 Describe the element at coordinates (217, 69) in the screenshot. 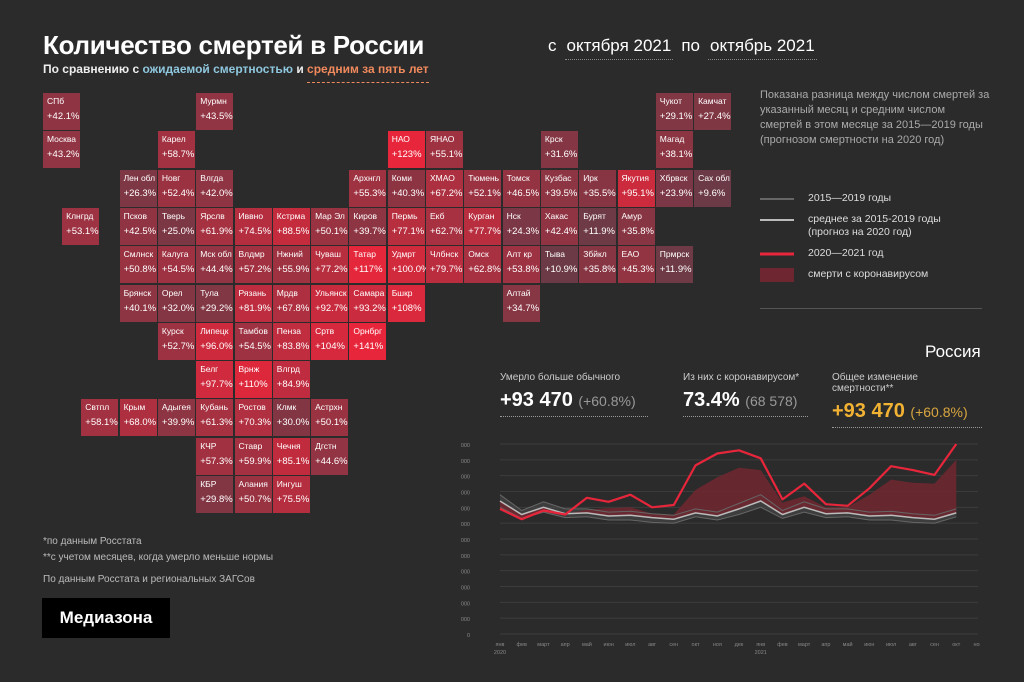

I see `subtitle-expected-link: ожидаемой смертностью` at that location.